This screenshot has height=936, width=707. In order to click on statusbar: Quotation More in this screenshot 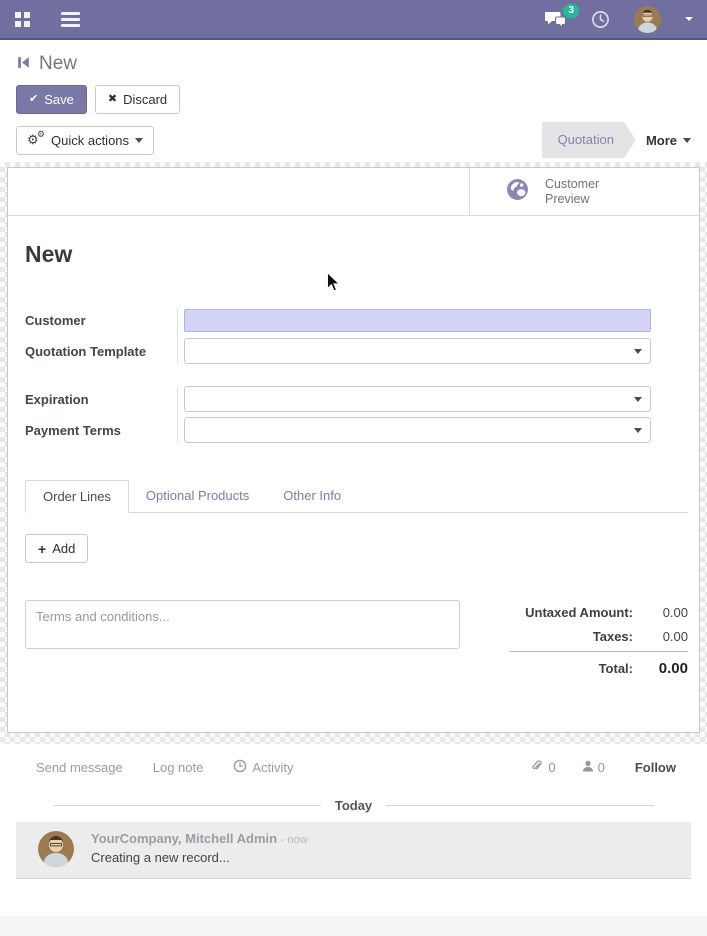, I will do `click(624, 140)`.